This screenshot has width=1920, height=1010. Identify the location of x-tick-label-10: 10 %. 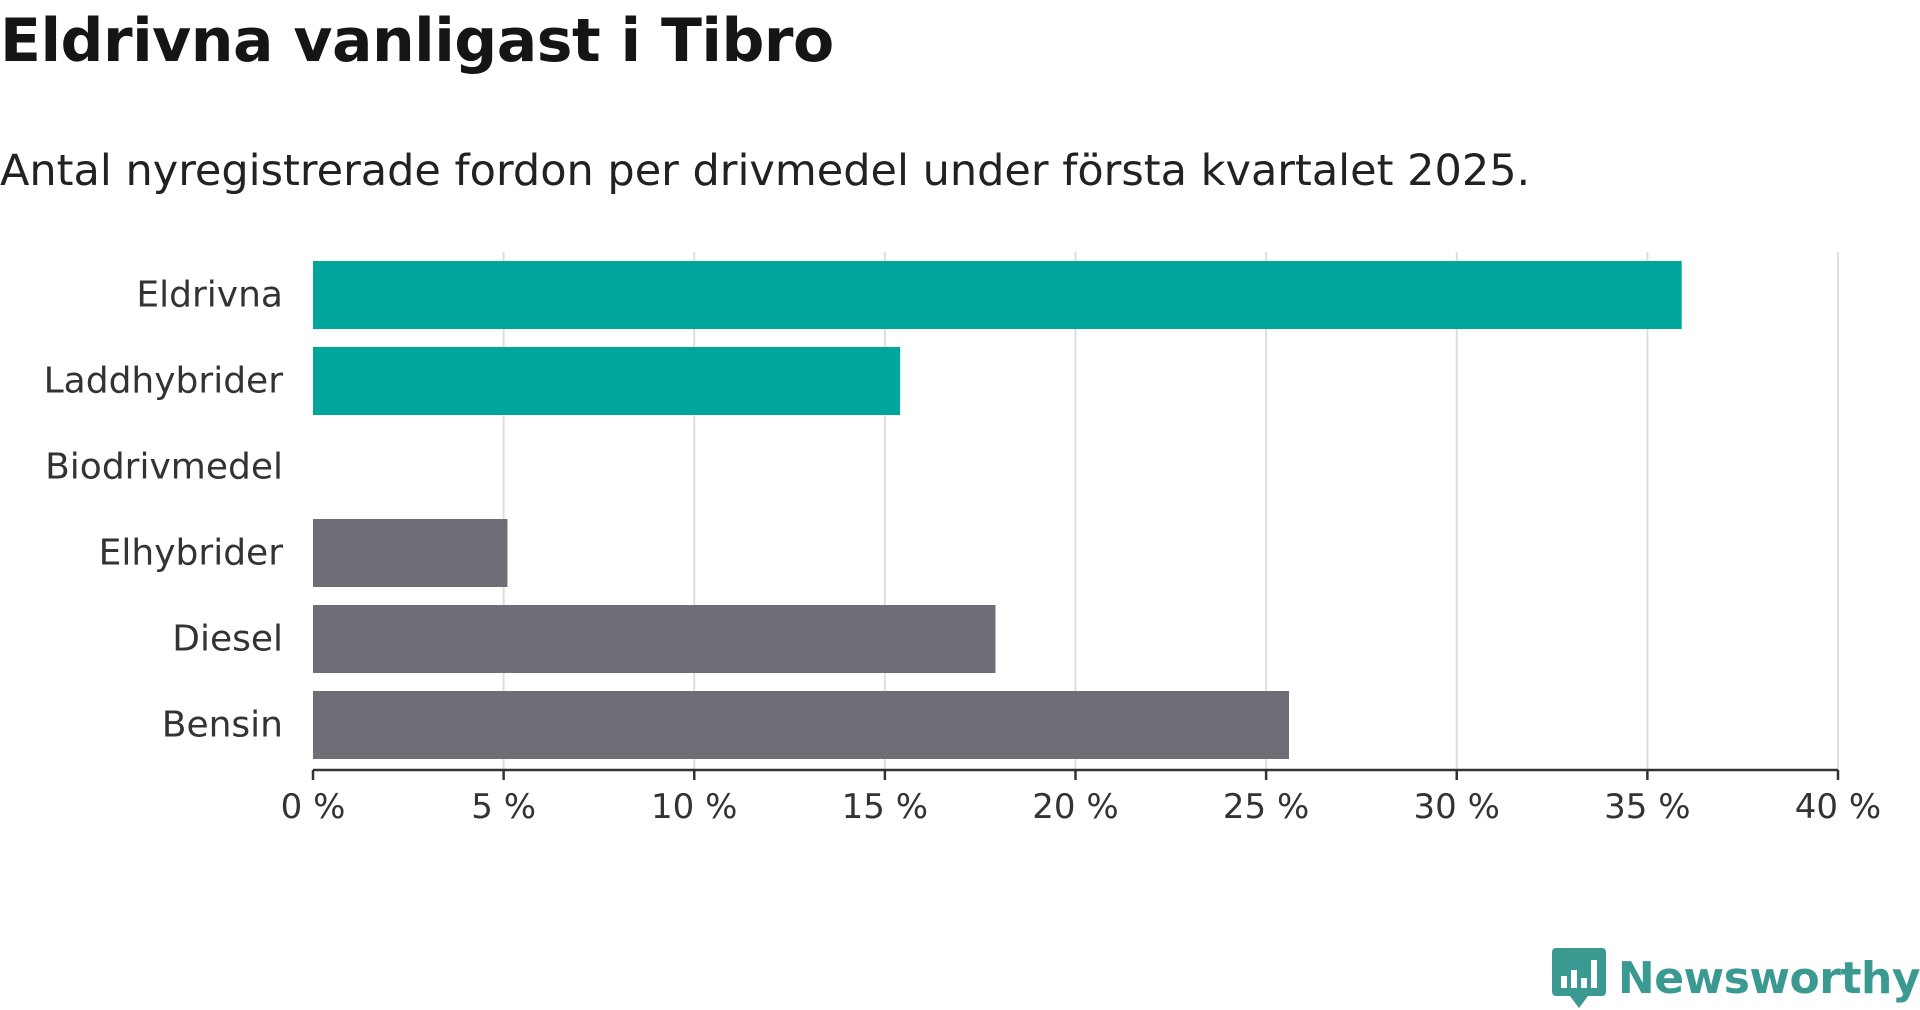
(694, 807).